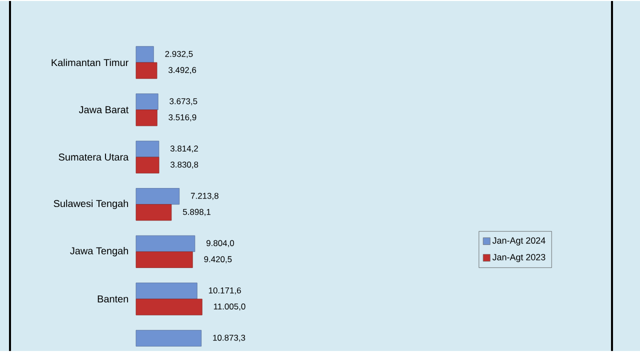  What do you see at coordinates (519, 258) in the screenshot?
I see `legend-label: Jan-Agt 2023` at bounding box center [519, 258].